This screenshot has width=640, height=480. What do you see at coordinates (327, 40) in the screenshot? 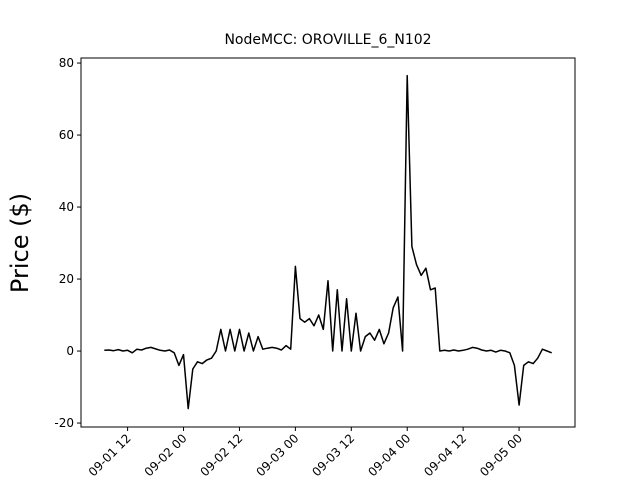
I see `chart-title: NodeMCC: OROVILLE_6_N102` at bounding box center [327, 40].